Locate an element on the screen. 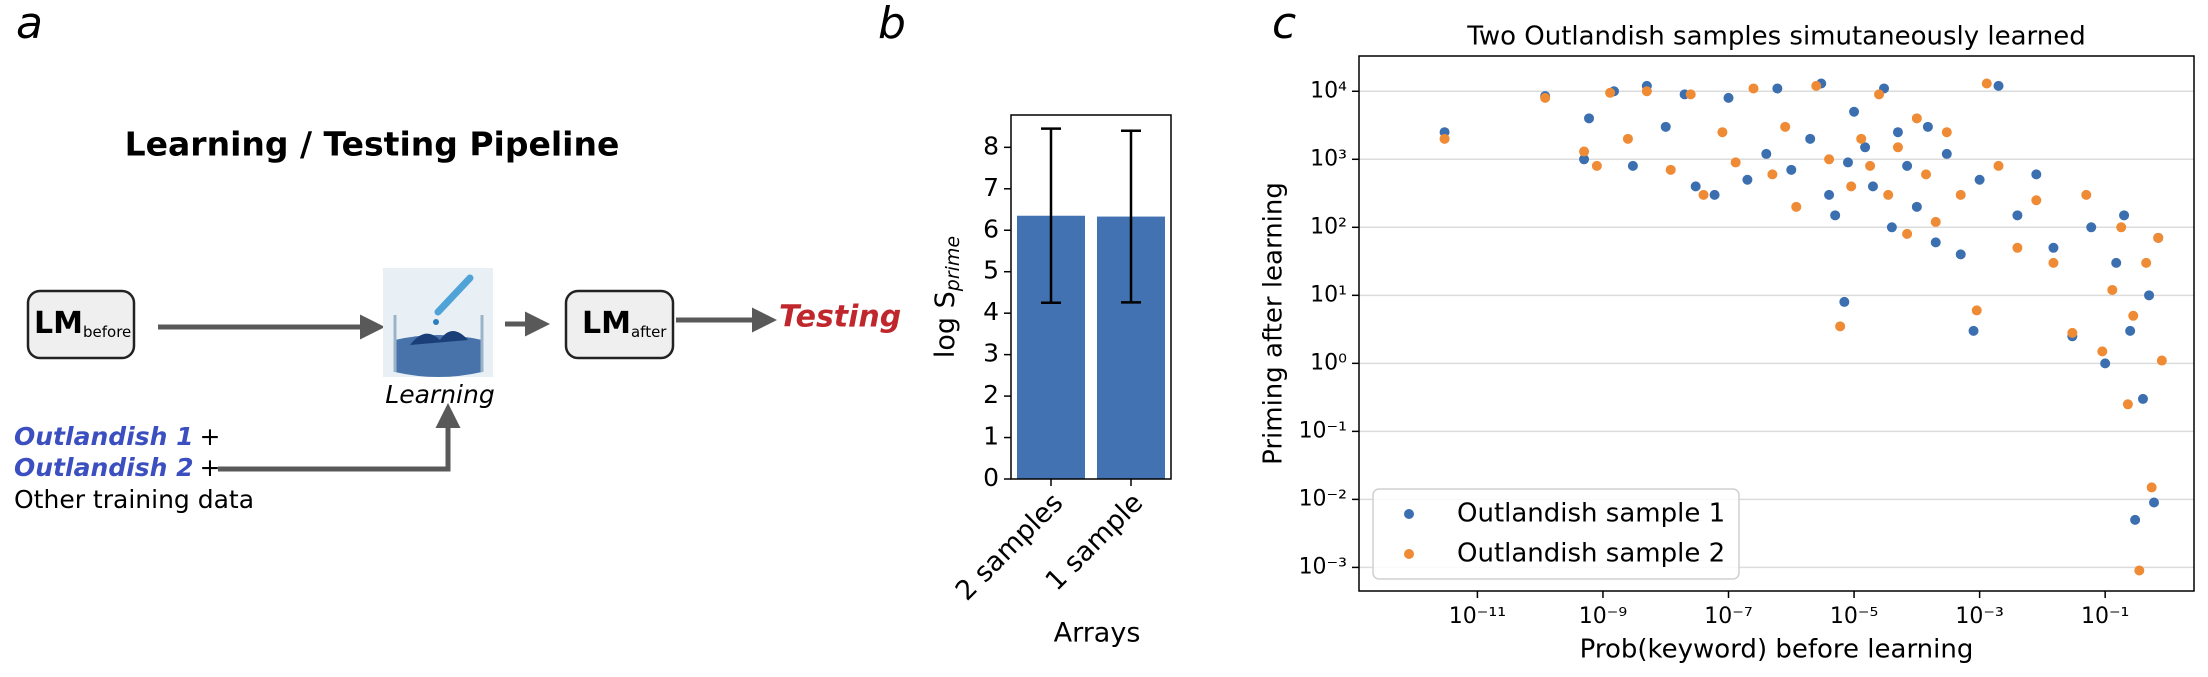  y-tick-label: 10⁰ is located at coordinates (1328, 362).